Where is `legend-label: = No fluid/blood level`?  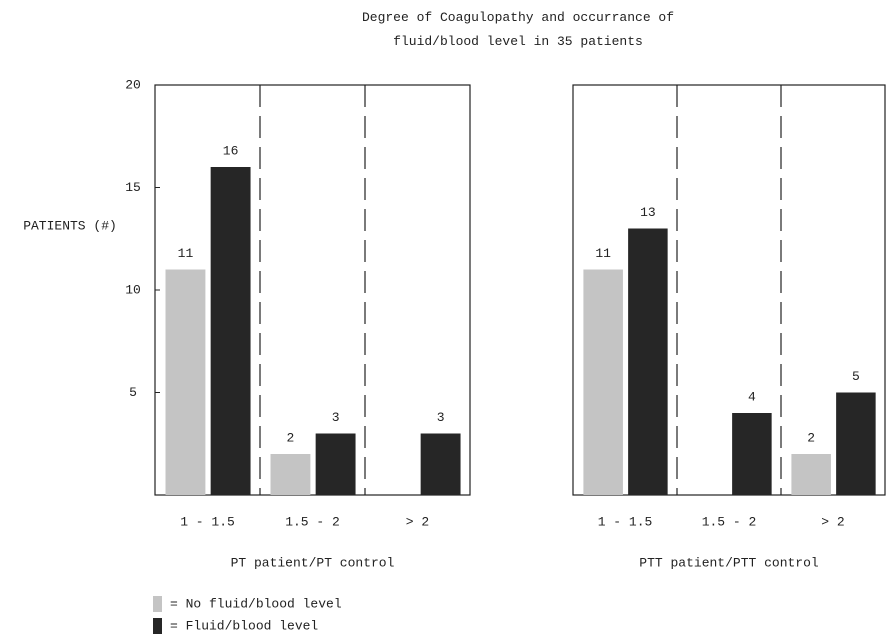
legend-label: = No fluid/blood level is located at coordinates (256, 603).